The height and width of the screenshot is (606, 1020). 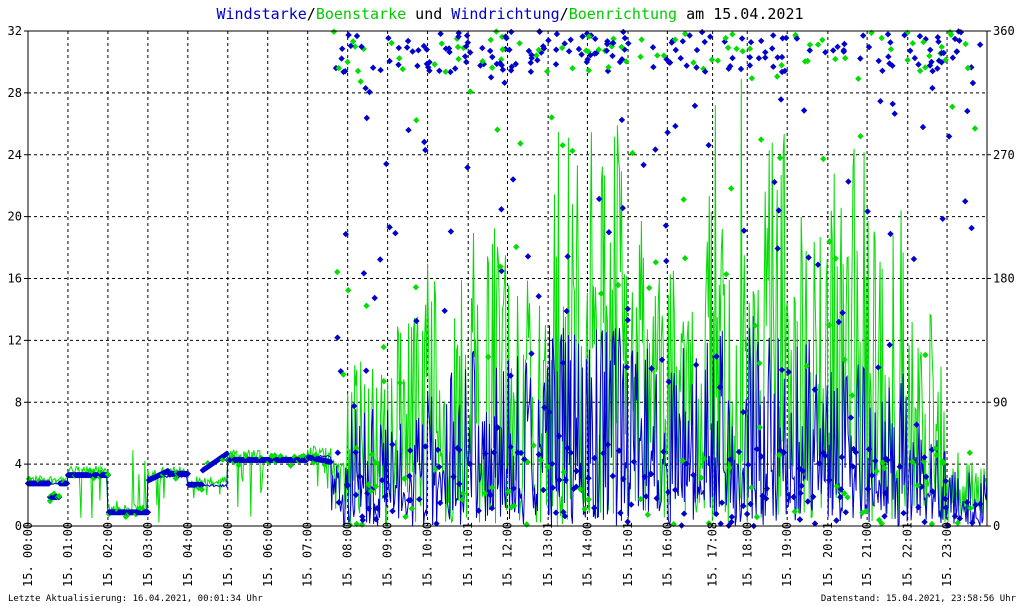 I want to click on y-right-tick-label: 360, so click(x=1004, y=31).